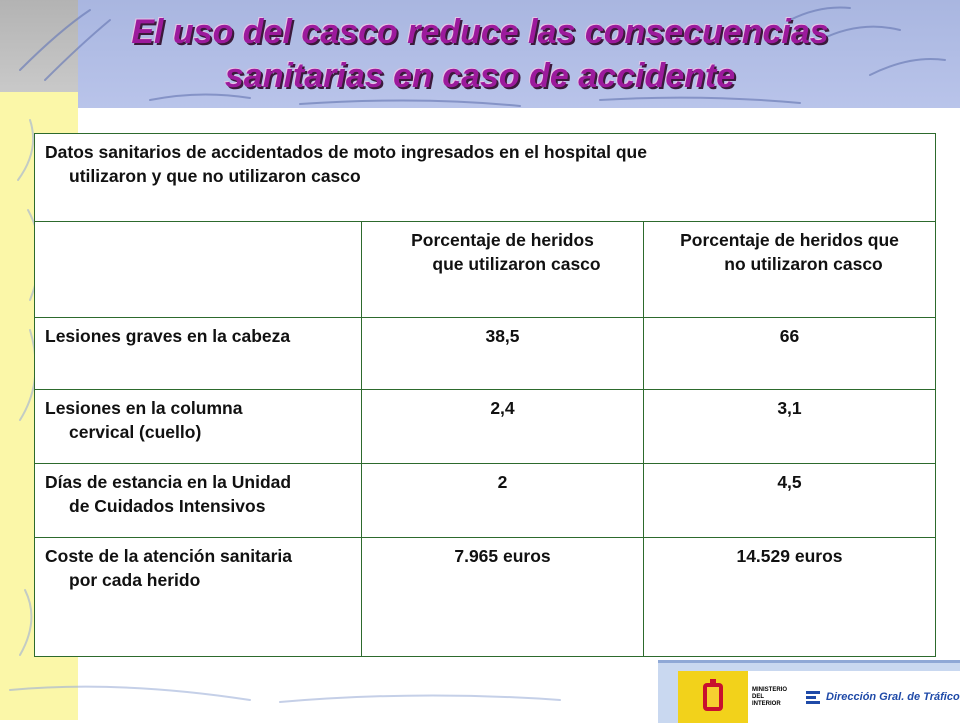  Describe the element at coordinates (502, 500) in the screenshot. I see `row-value-with: 2` at that location.